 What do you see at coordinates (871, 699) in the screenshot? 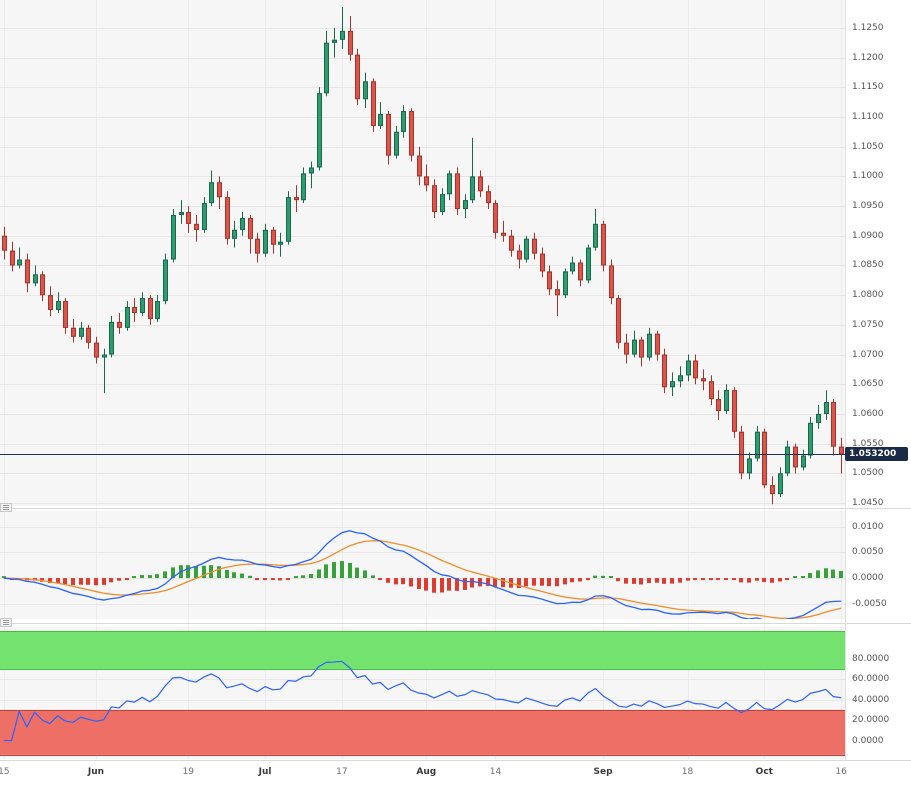
I see `y-axis-label: 40.0000` at bounding box center [871, 699].